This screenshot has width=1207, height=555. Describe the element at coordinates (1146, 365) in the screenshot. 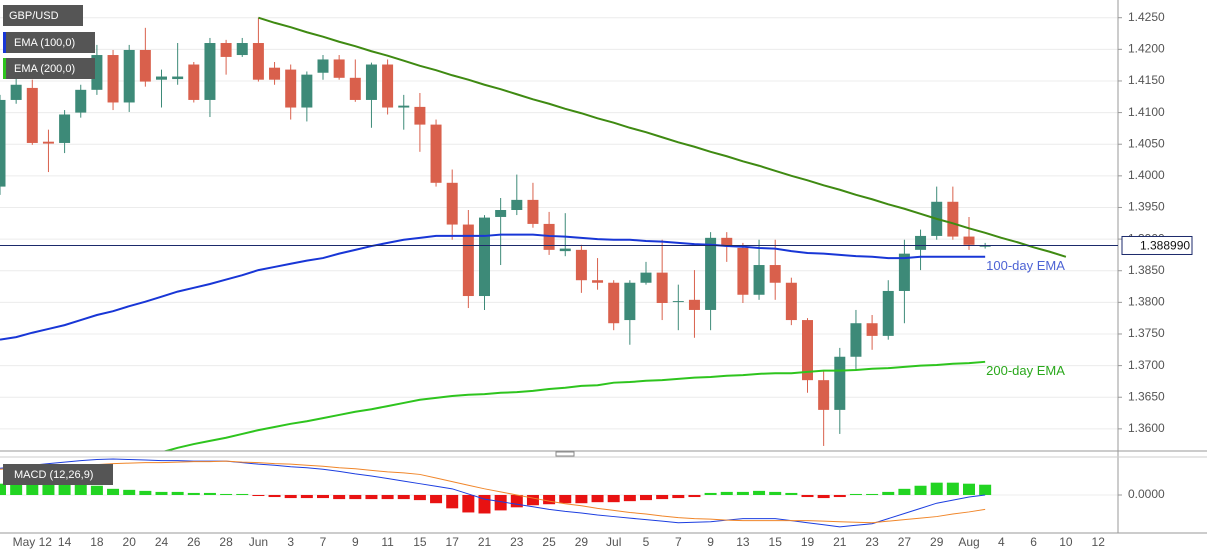

I see `y-tick-label: 1.3700` at that location.